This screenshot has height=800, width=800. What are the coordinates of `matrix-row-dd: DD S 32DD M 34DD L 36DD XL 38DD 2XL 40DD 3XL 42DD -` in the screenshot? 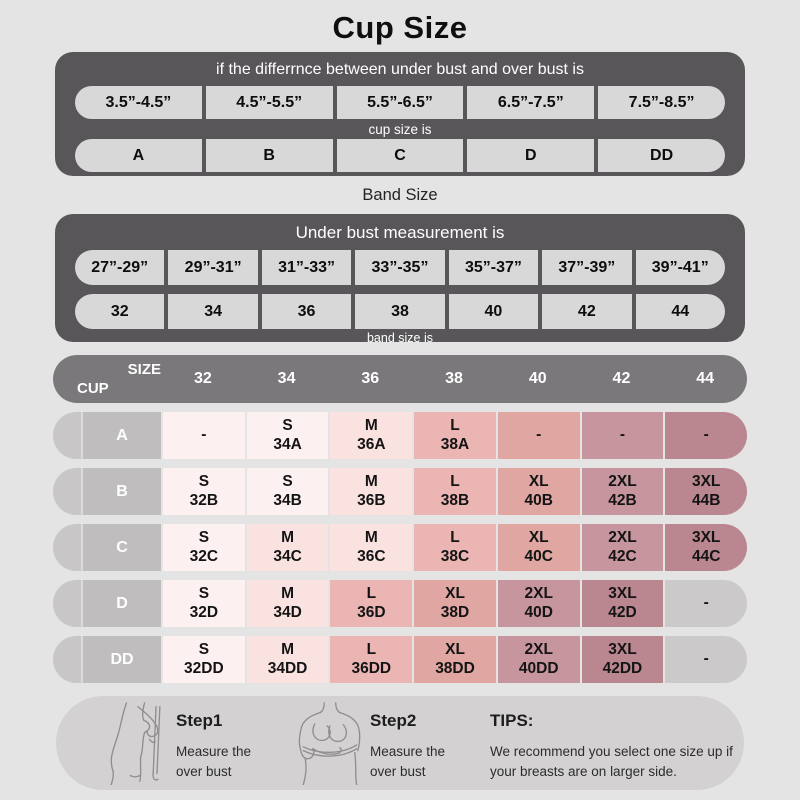 It's located at (400, 659).